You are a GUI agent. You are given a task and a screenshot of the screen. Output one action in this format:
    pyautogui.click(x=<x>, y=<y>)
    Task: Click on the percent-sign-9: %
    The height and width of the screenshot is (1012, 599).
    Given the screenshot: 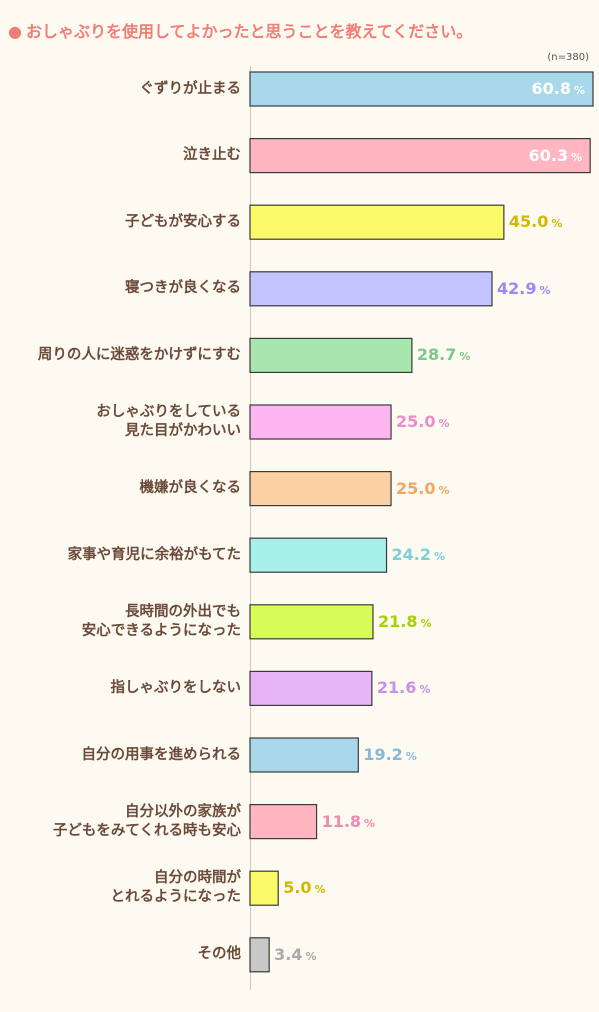 What is the action you would take?
    pyautogui.click(x=425, y=690)
    